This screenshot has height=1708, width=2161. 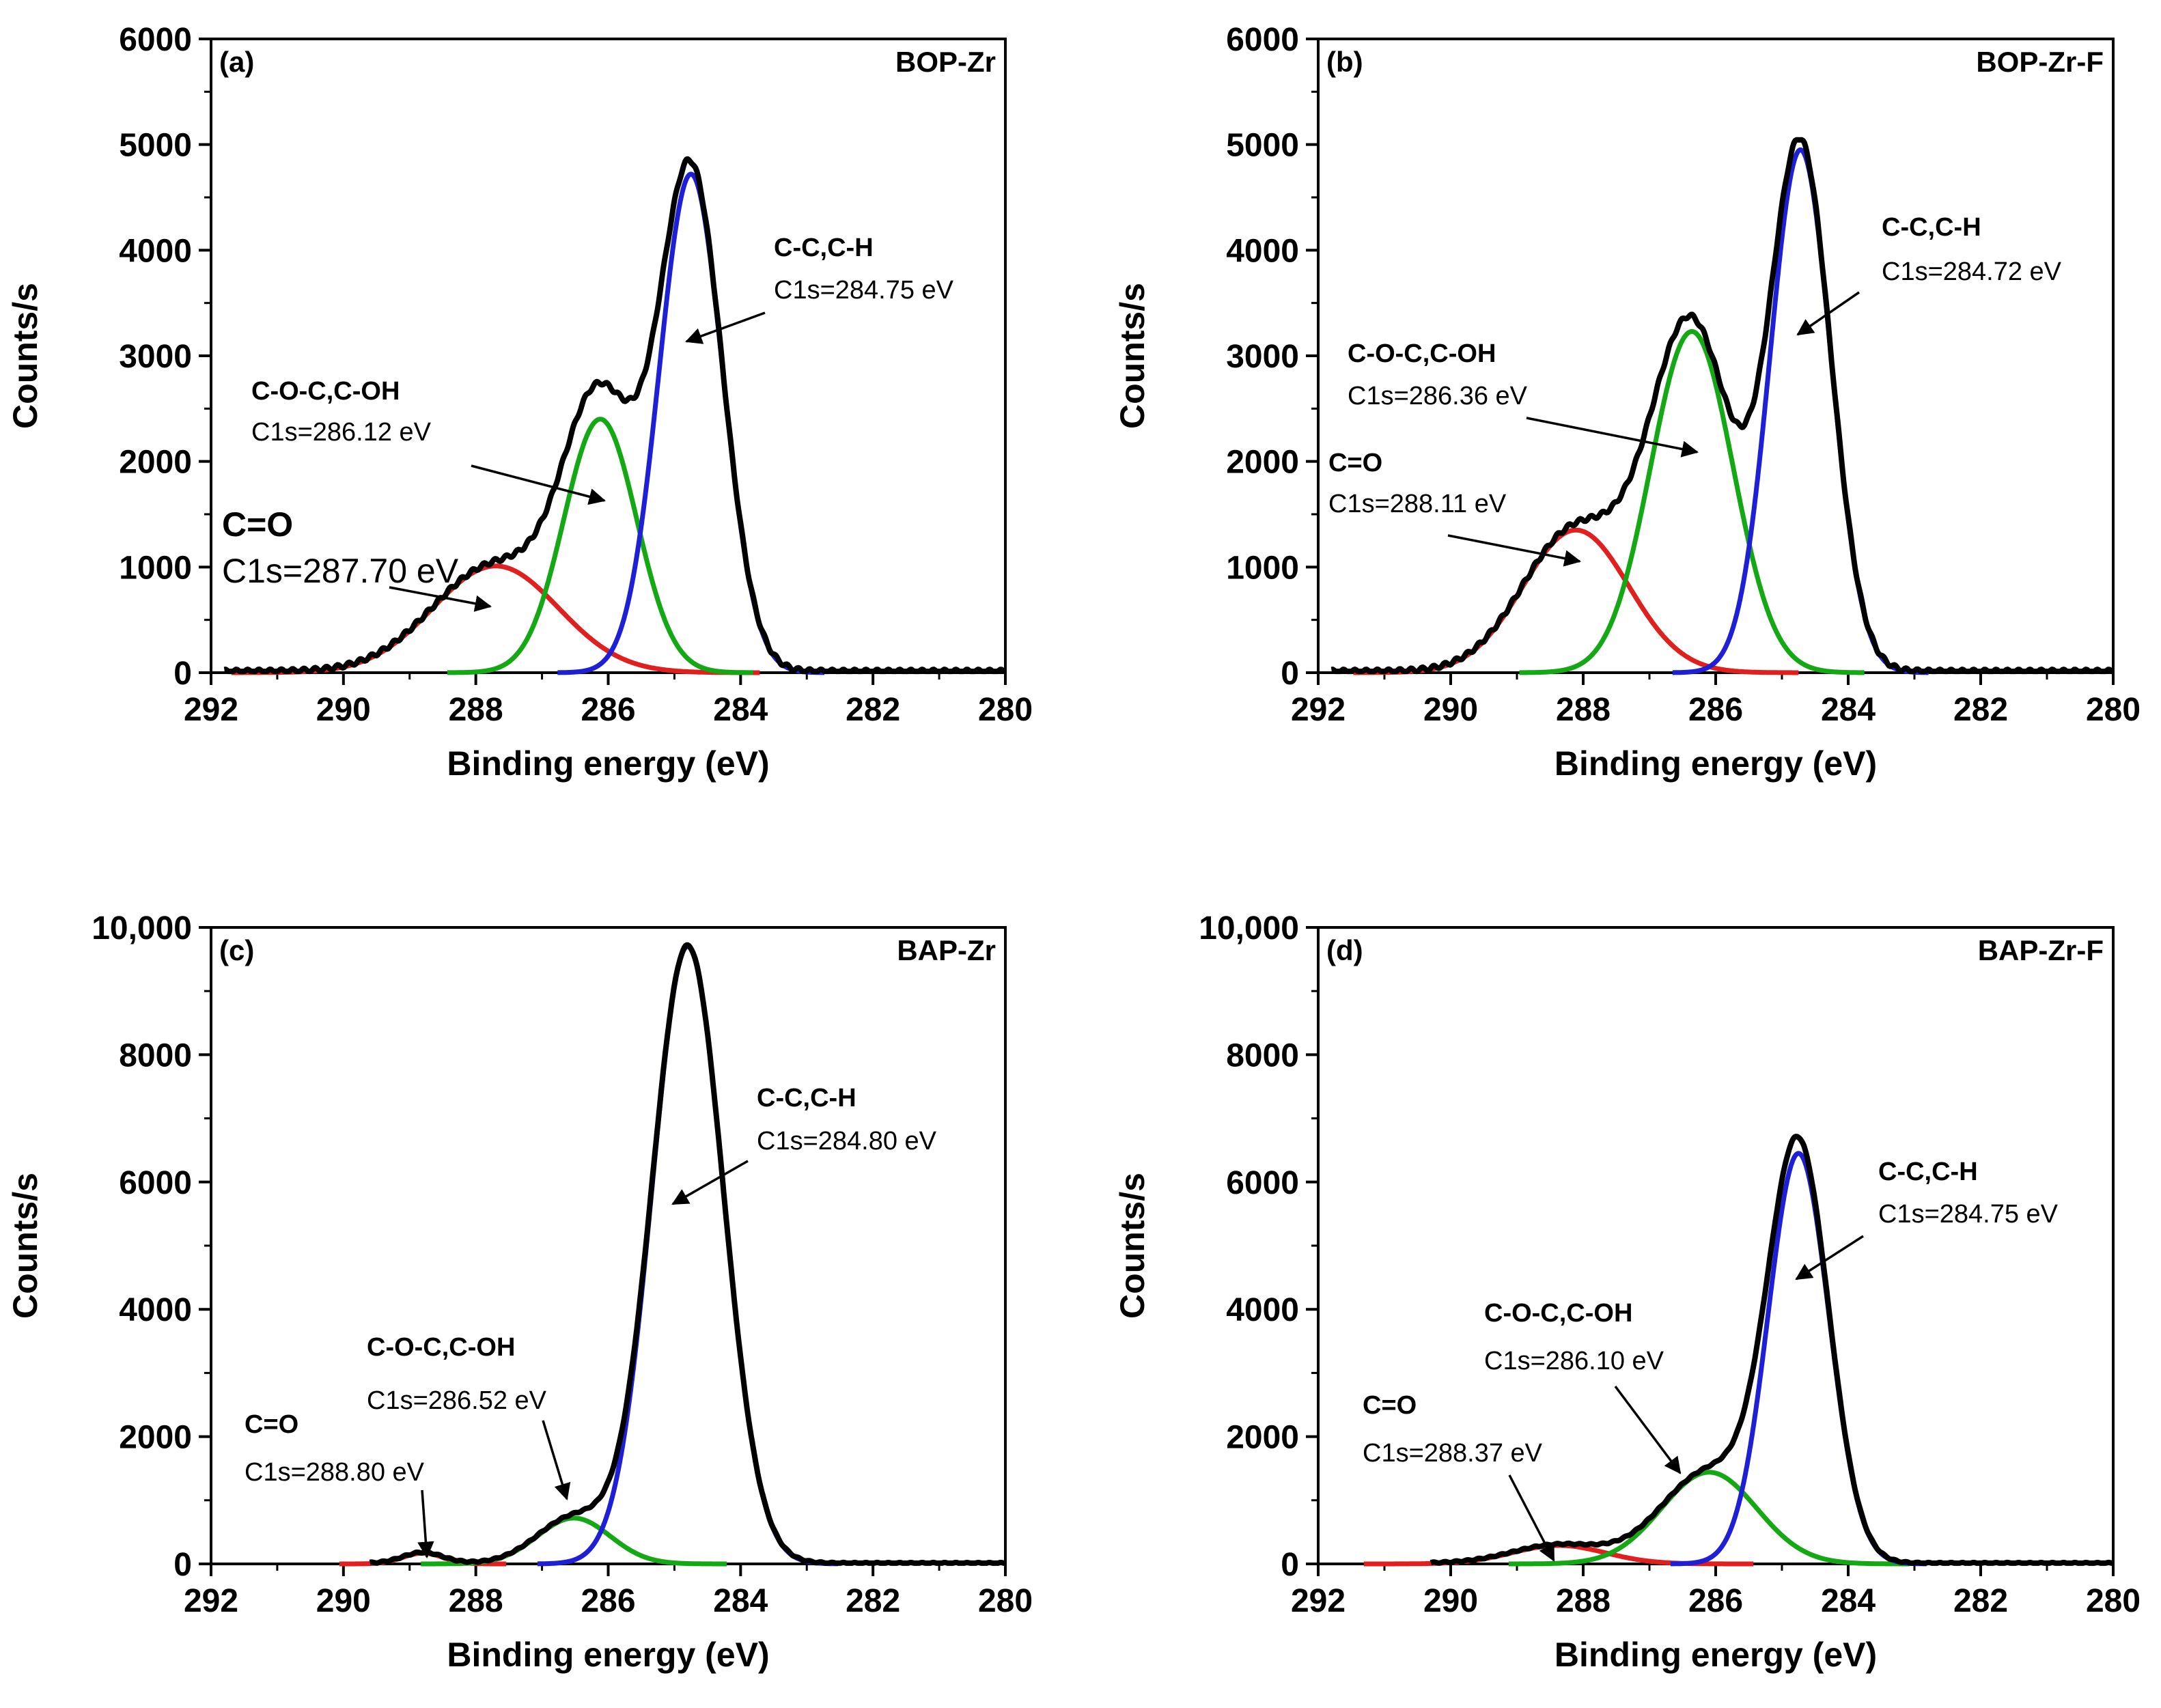 I want to click on sample-name: BOP-Zr, so click(x=946, y=62).